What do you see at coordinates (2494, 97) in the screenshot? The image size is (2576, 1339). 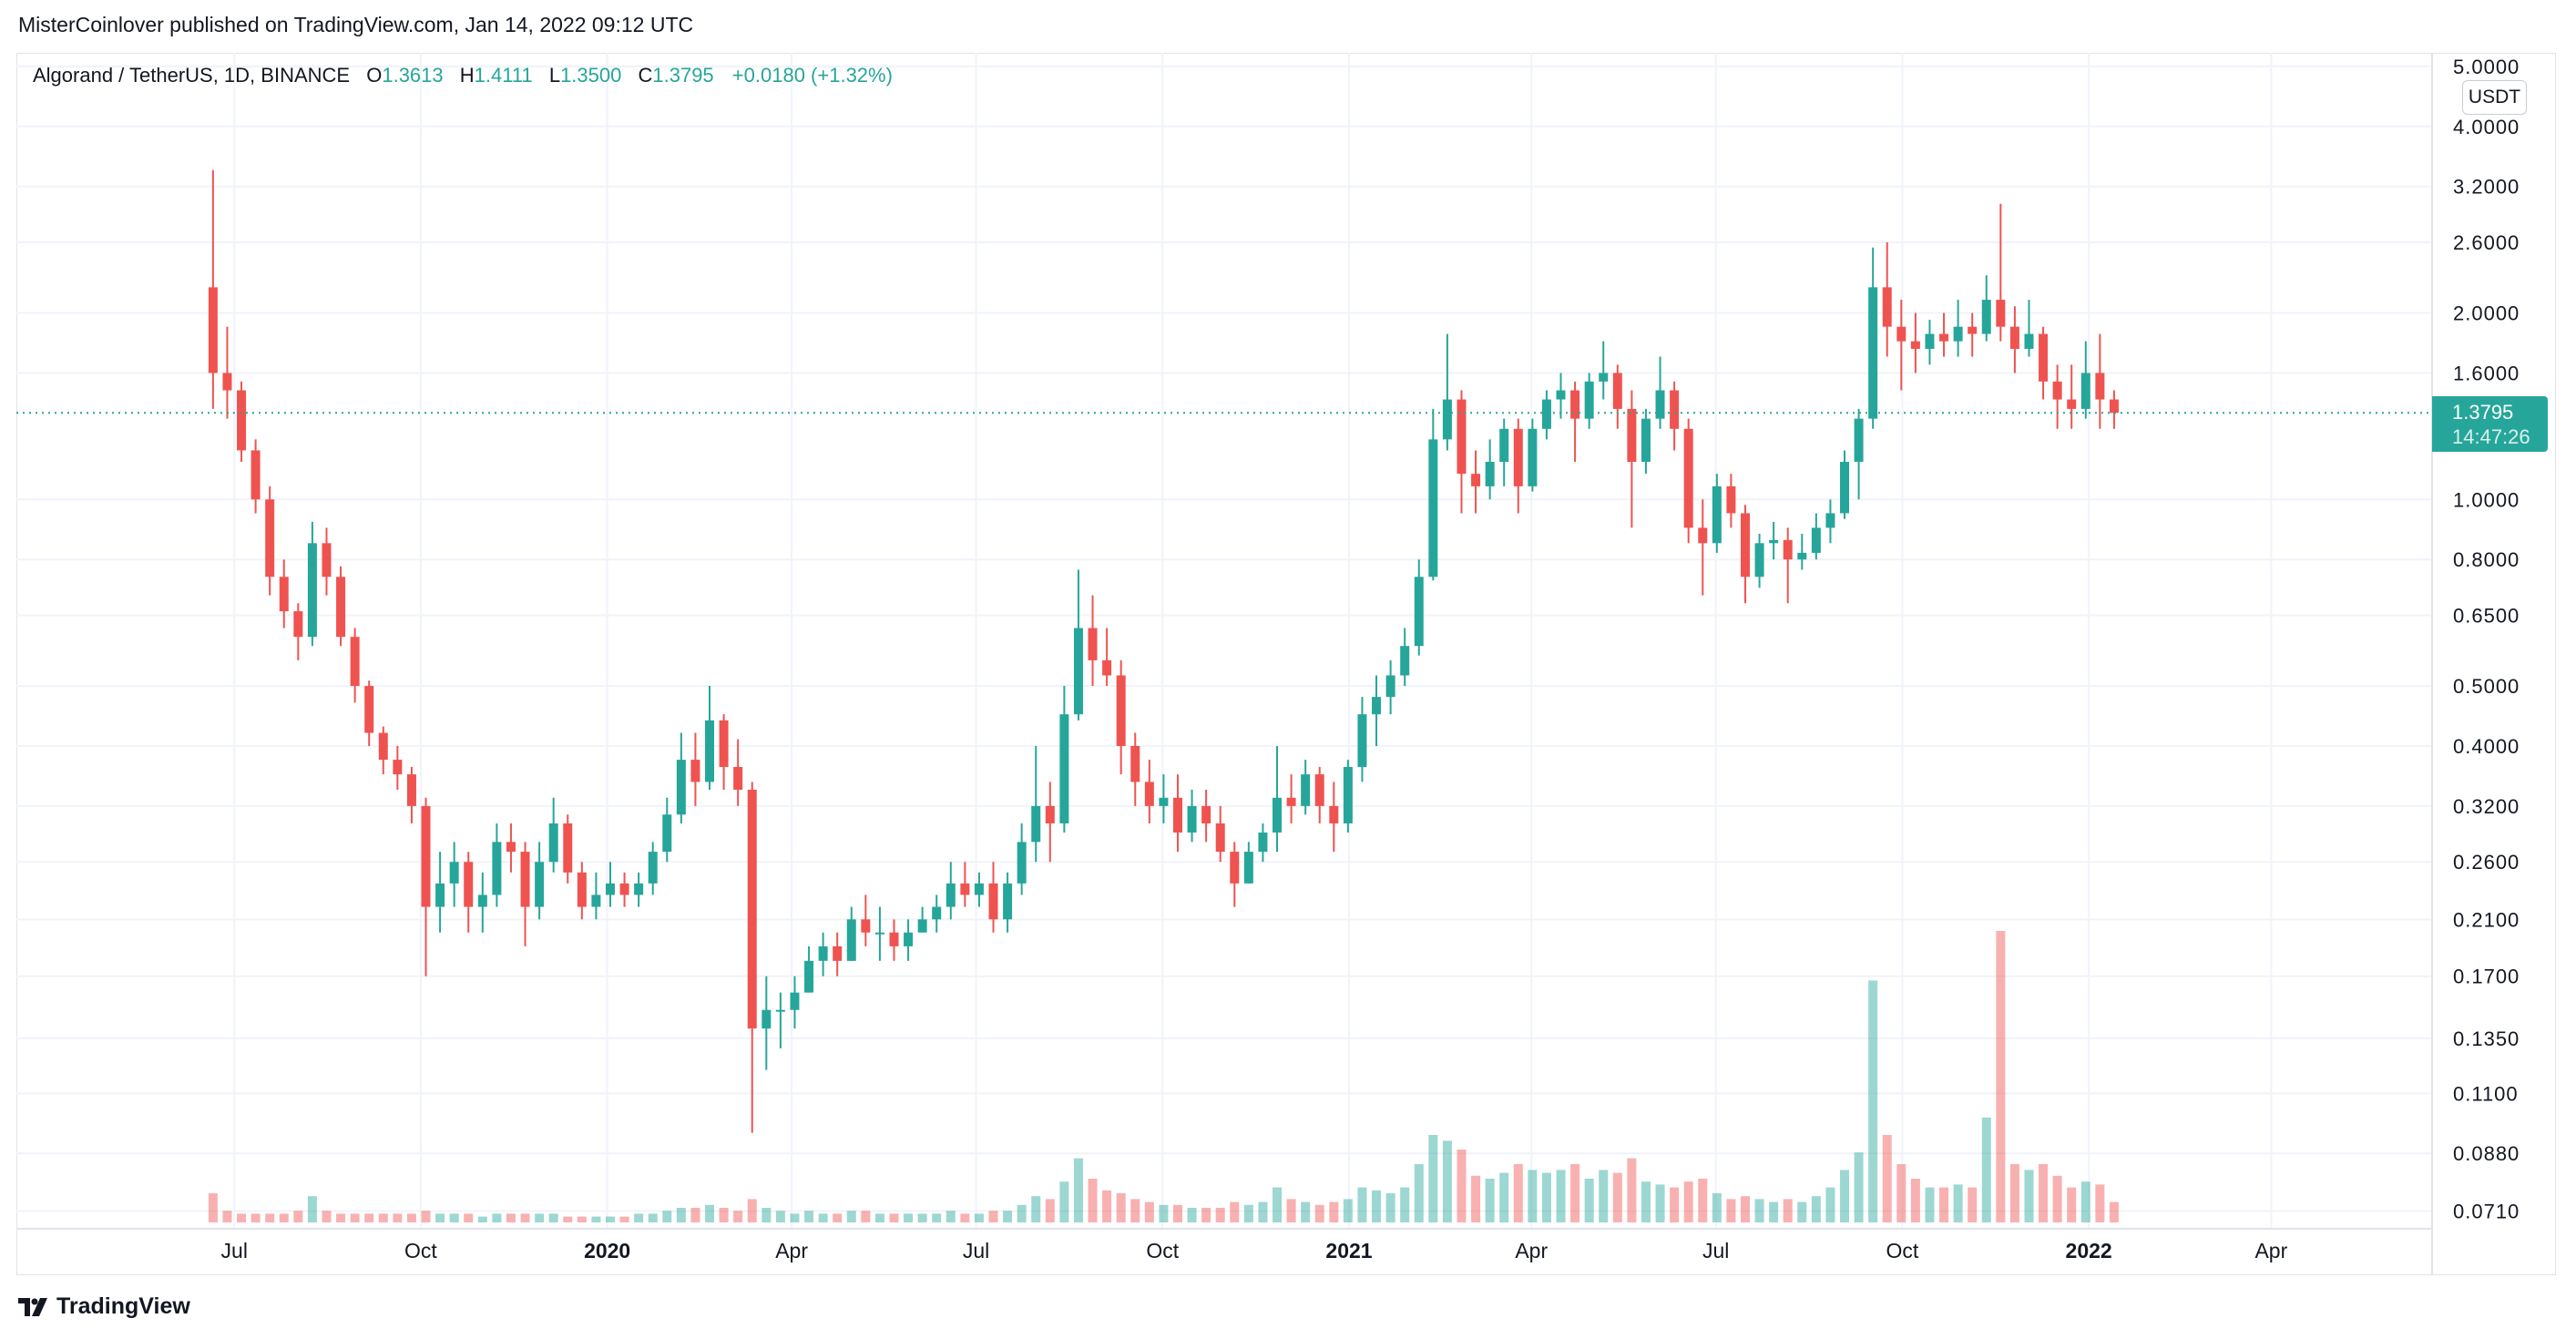 I see `currency-button: USDT` at bounding box center [2494, 97].